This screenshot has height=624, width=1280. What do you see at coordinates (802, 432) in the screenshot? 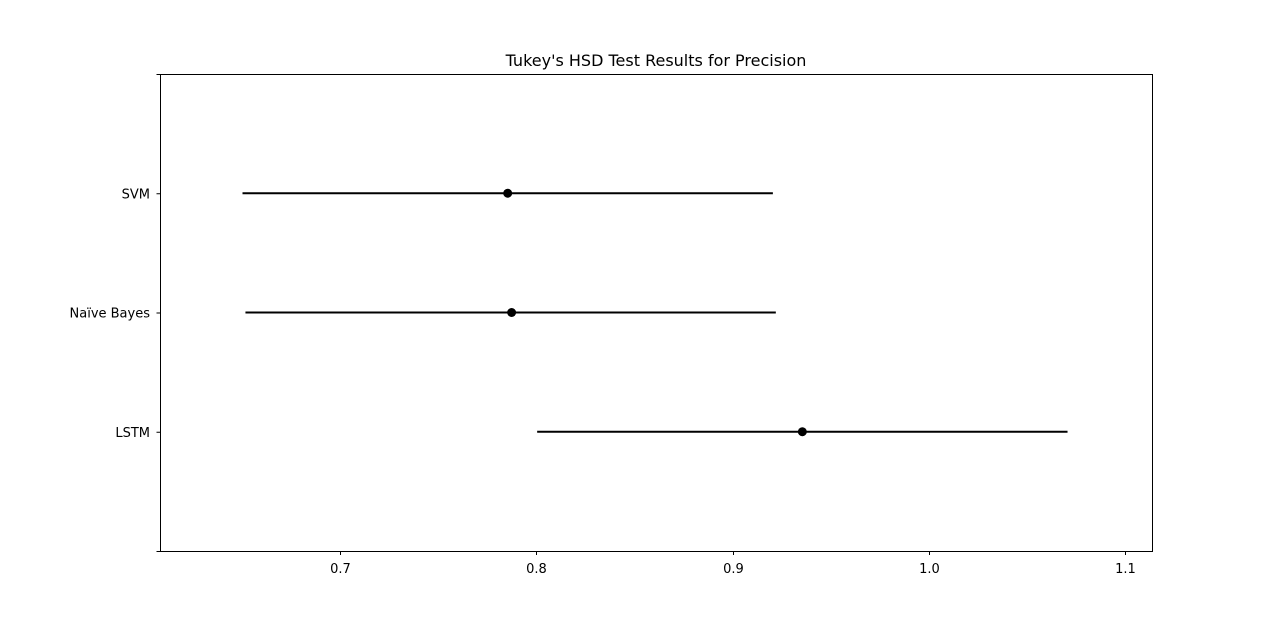
I see `mean-point-lstm` at bounding box center [802, 432].